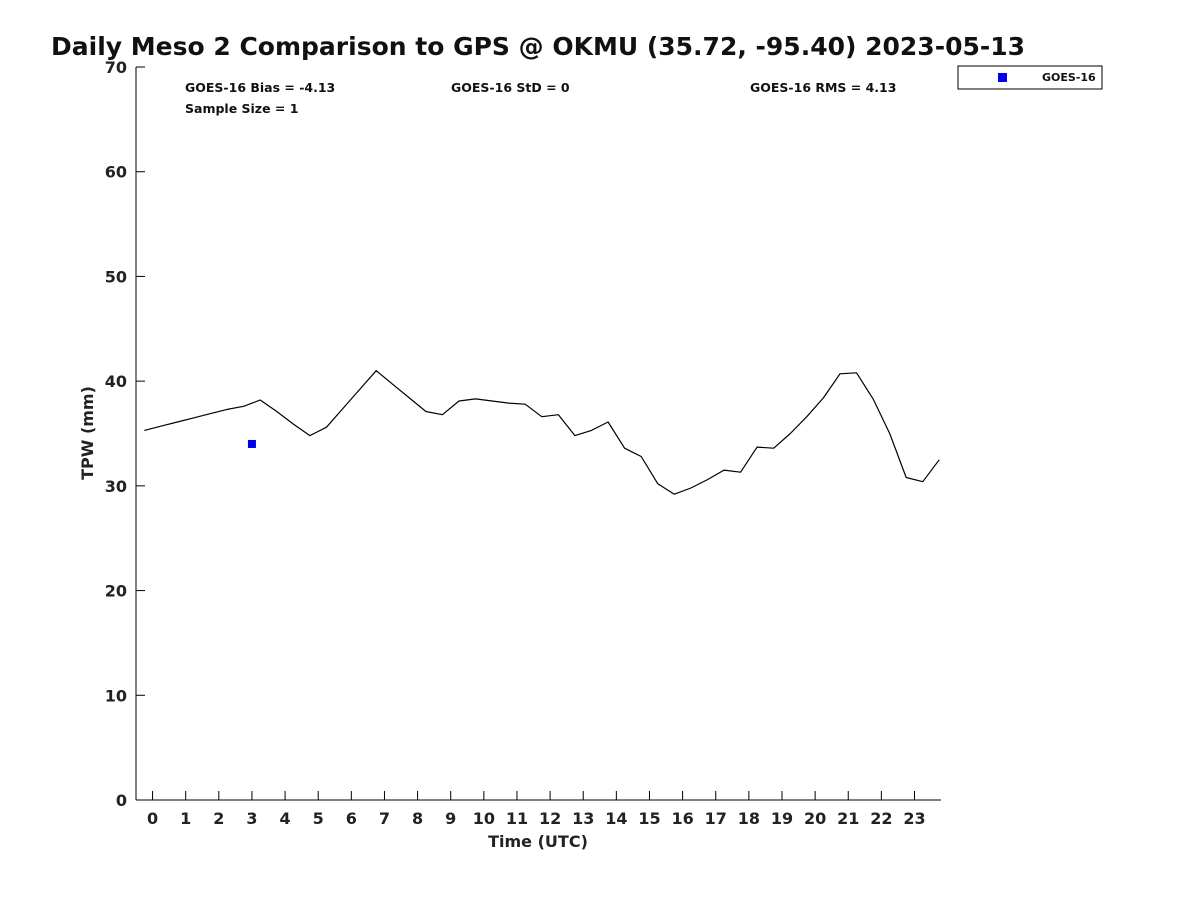  Describe the element at coordinates (848, 818) in the screenshot. I see `x-tick-label: 21` at that location.